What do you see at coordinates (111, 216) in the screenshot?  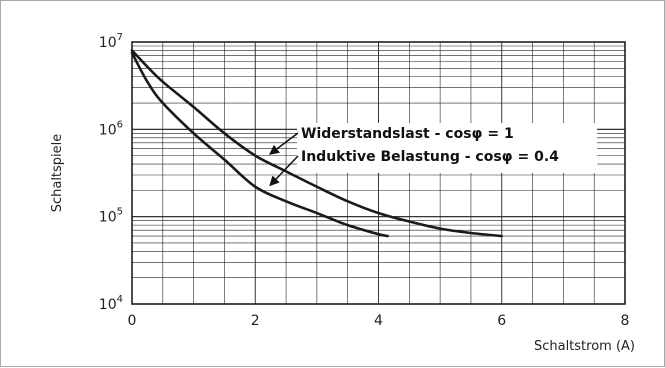 I see `y-tick-label: 10⁵` at bounding box center [111, 216].